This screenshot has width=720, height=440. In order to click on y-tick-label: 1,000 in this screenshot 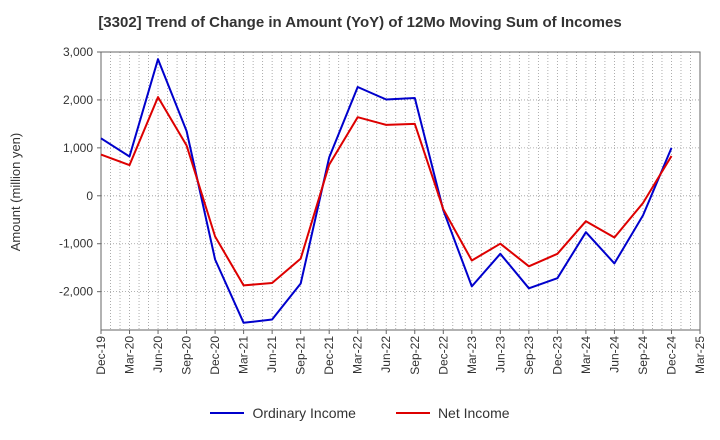, I will do `click(78, 148)`.